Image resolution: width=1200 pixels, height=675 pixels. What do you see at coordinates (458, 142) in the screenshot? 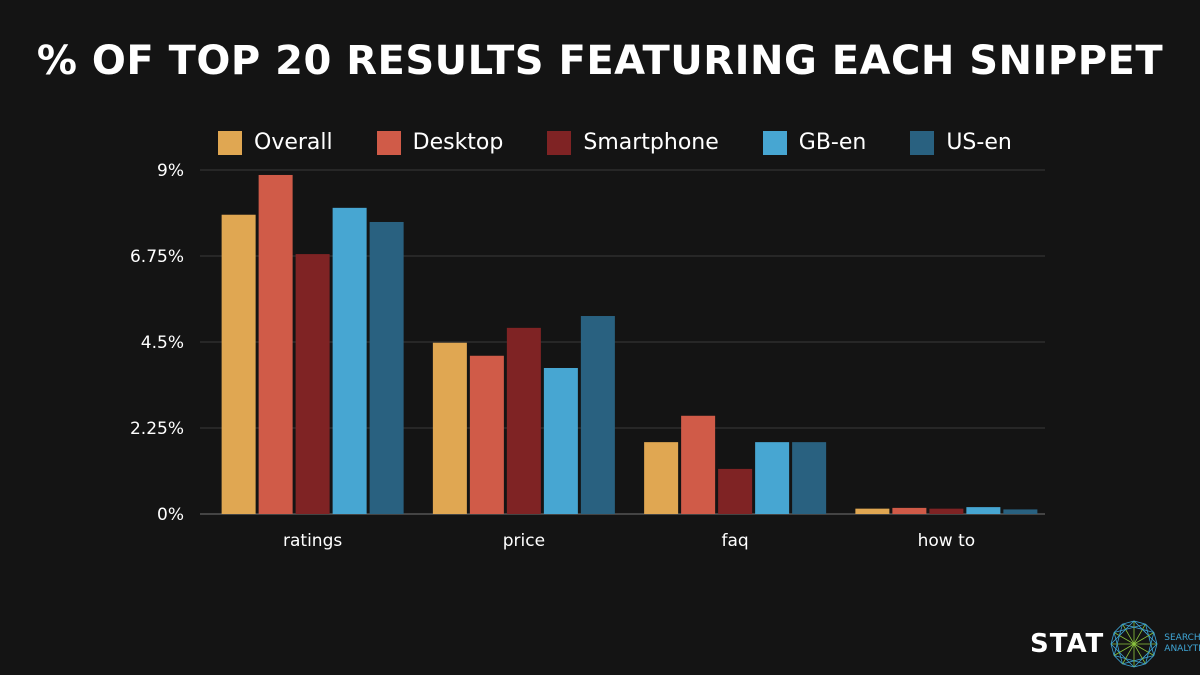
I see `legend-label: Desktop` at bounding box center [458, 142].